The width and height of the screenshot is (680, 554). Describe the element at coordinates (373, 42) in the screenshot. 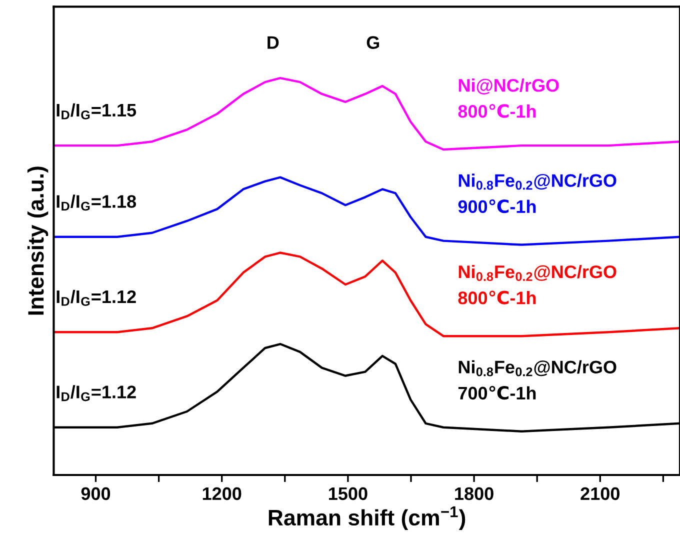

I see `text: G` at that location.